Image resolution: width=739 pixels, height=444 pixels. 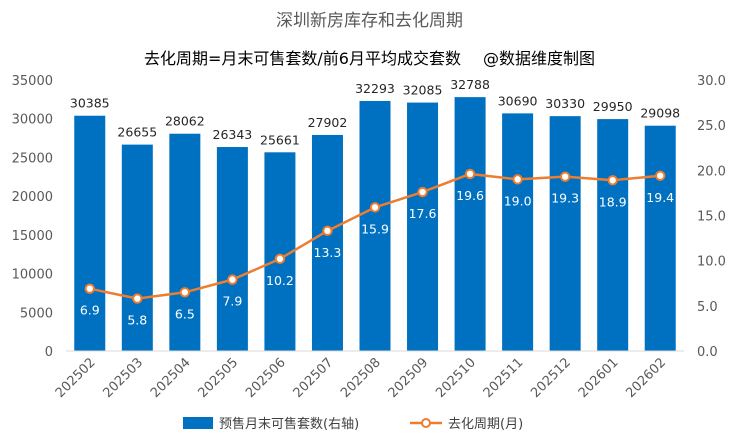 I want to click on bar-value-label: 25661, so click(x=280, y=139).